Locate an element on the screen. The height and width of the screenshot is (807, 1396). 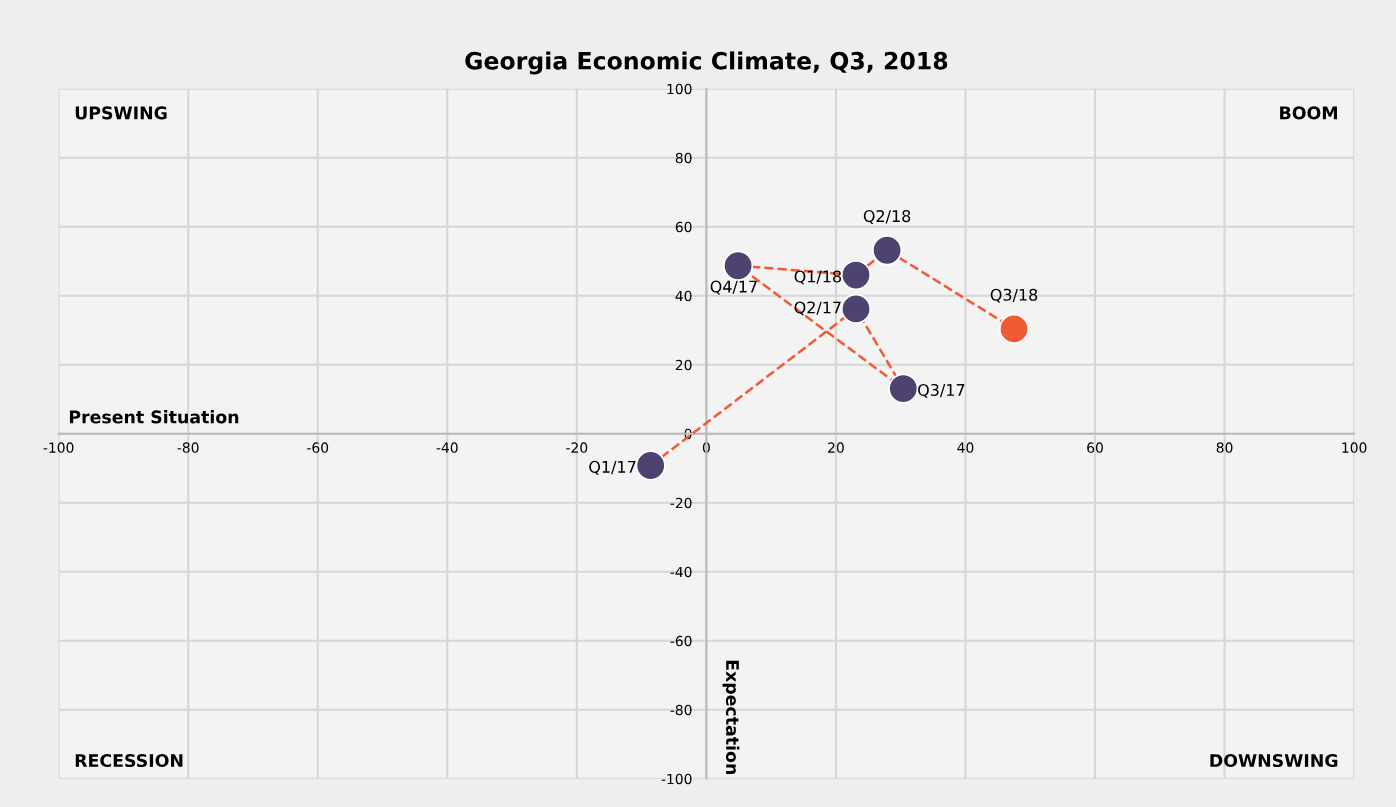
y-tick-label: 20 is located at coordinates (683, 365).